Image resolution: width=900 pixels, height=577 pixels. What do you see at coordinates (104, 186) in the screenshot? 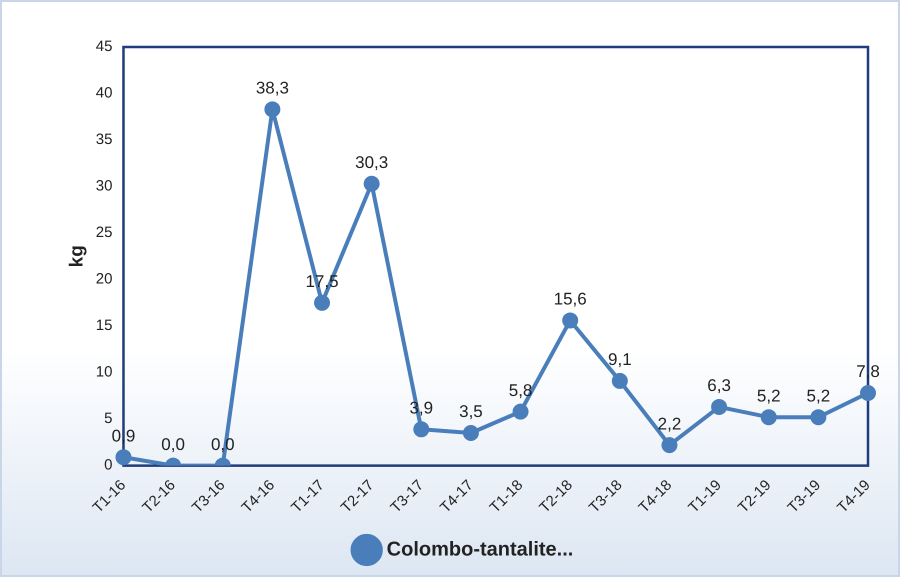
I see `y-tick-label: 30` at bounding box center [104, 186].